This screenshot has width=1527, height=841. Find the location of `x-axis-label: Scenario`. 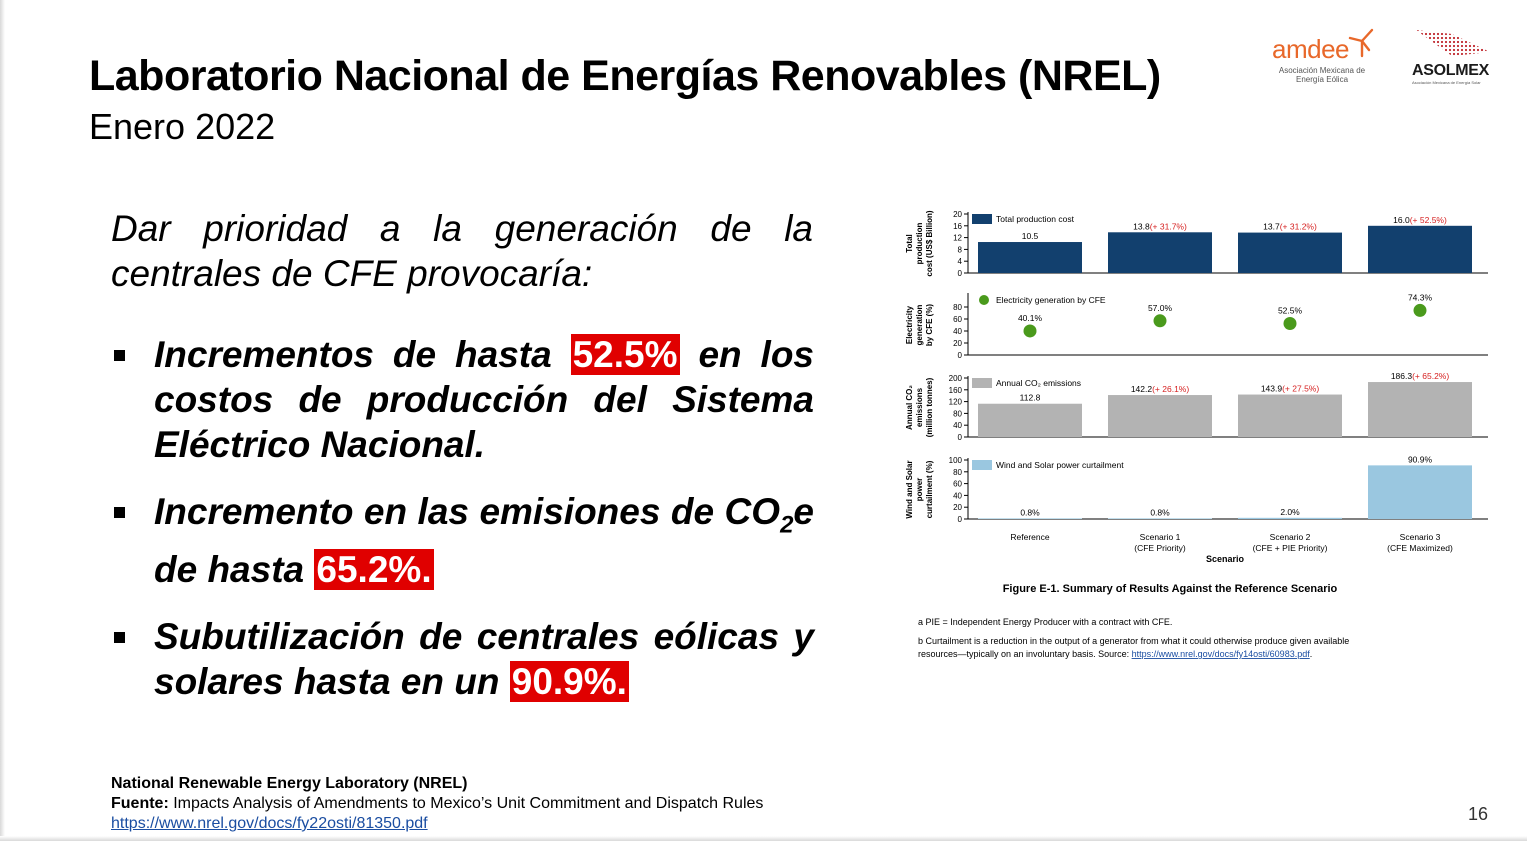

x-axis-label: Scenario is located at coordinates (1225, 559).